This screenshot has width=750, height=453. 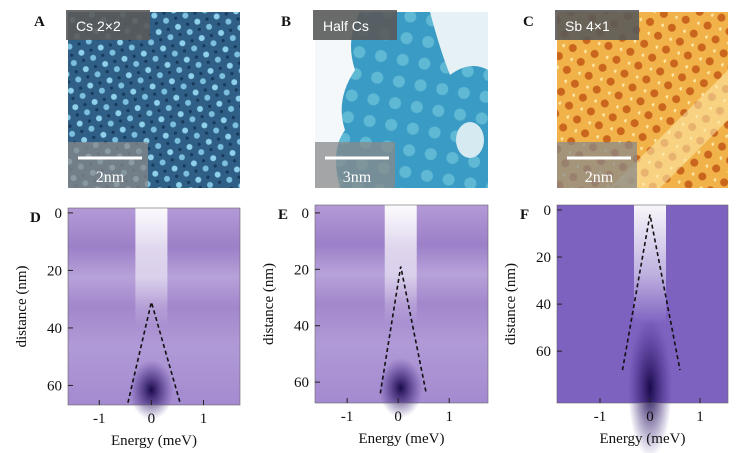 What do you see at coordinates (35, 218) in the screenshot?
I see `panel-letter: D` at bounding box center [35, 218].